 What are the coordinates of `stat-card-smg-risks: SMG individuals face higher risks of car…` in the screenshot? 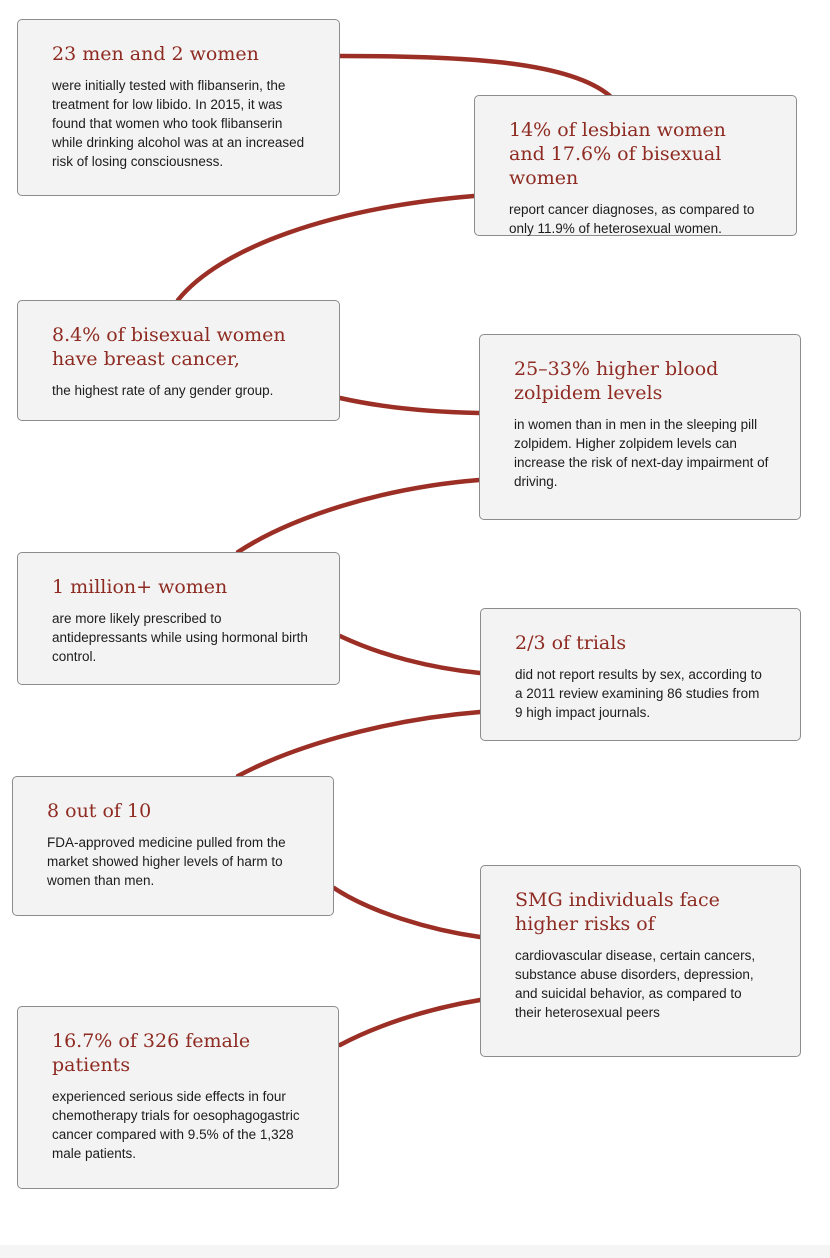 It's located at (640, 961).